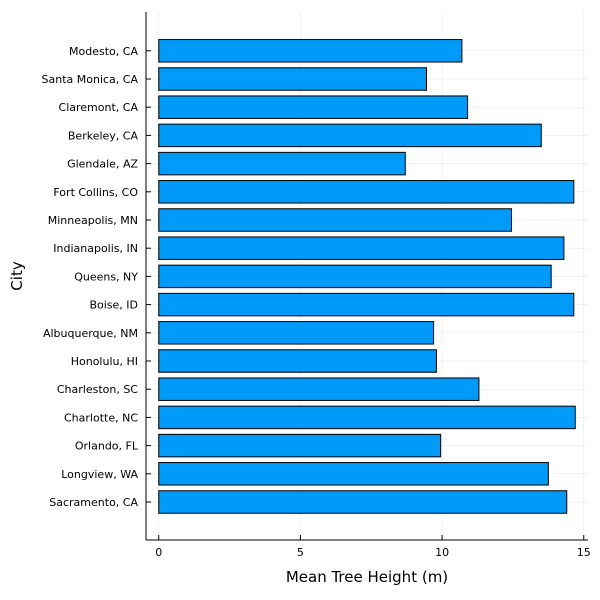 The image size is (600, 600). I want to click on y-tick-label: Berkeley, CA, so click(103, 135).